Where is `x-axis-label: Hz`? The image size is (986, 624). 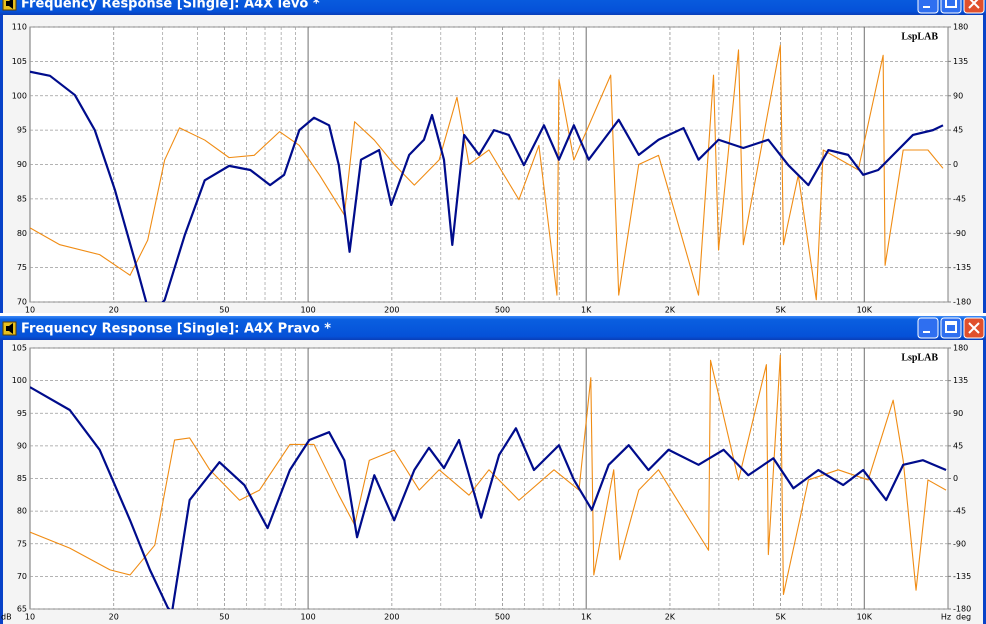 x-axis-label: Hz is located at coordinates (946, 617).